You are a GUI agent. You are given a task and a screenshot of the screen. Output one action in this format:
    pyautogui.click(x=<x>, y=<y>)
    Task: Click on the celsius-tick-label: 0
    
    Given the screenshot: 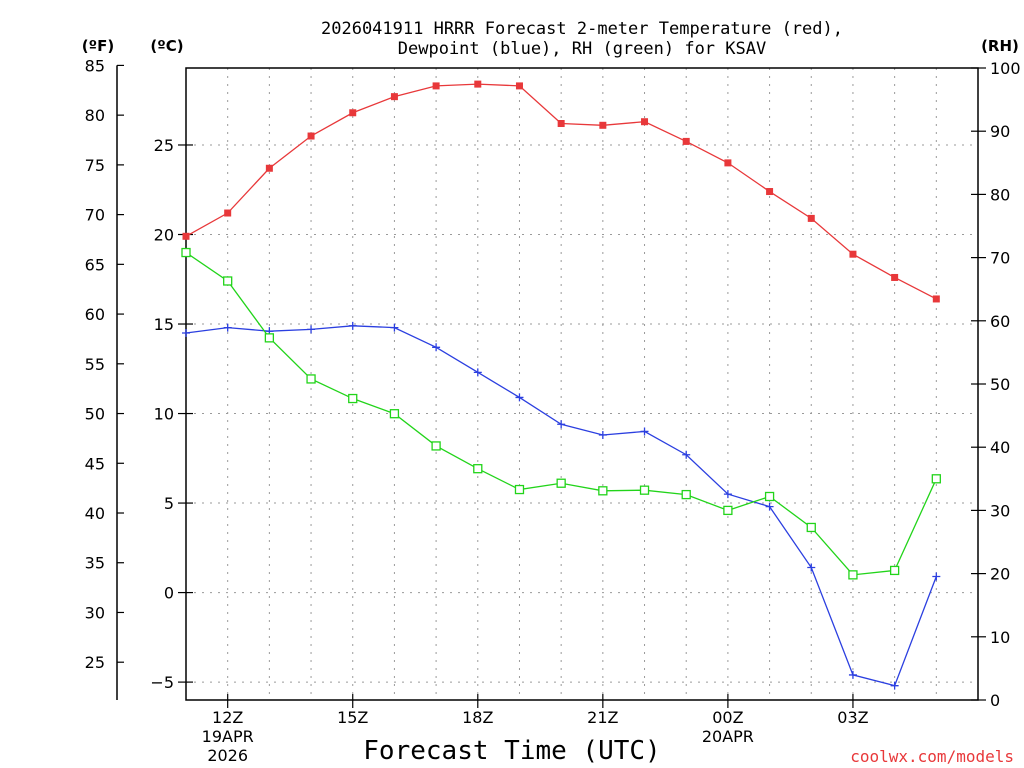 What is the action you would take?
    pyautogui.click(x=169, y=593)
    